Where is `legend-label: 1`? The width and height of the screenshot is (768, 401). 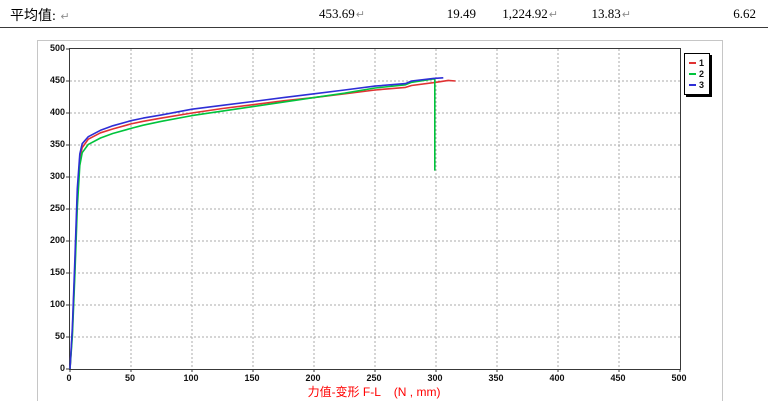
legend-label: 1 is located at coordinates (702, 63).